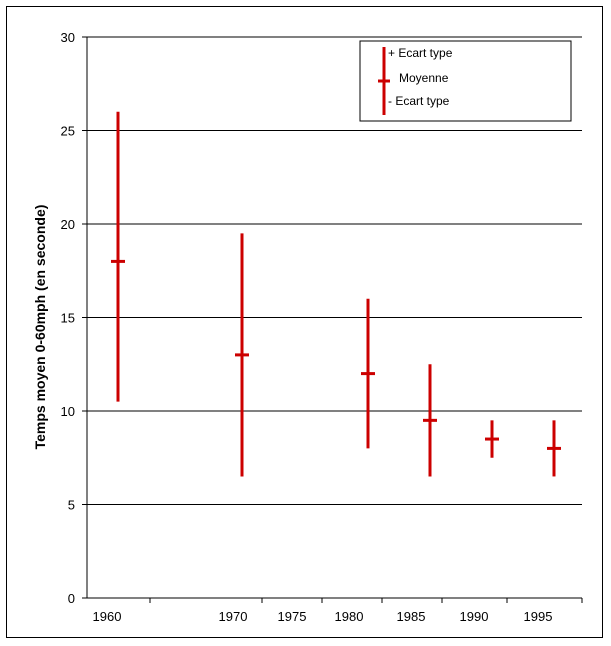  What do you see at coordinates (233, 616) in the screenshot?
I see `x-tick-label: 1970` at bounding box center [233, 616].